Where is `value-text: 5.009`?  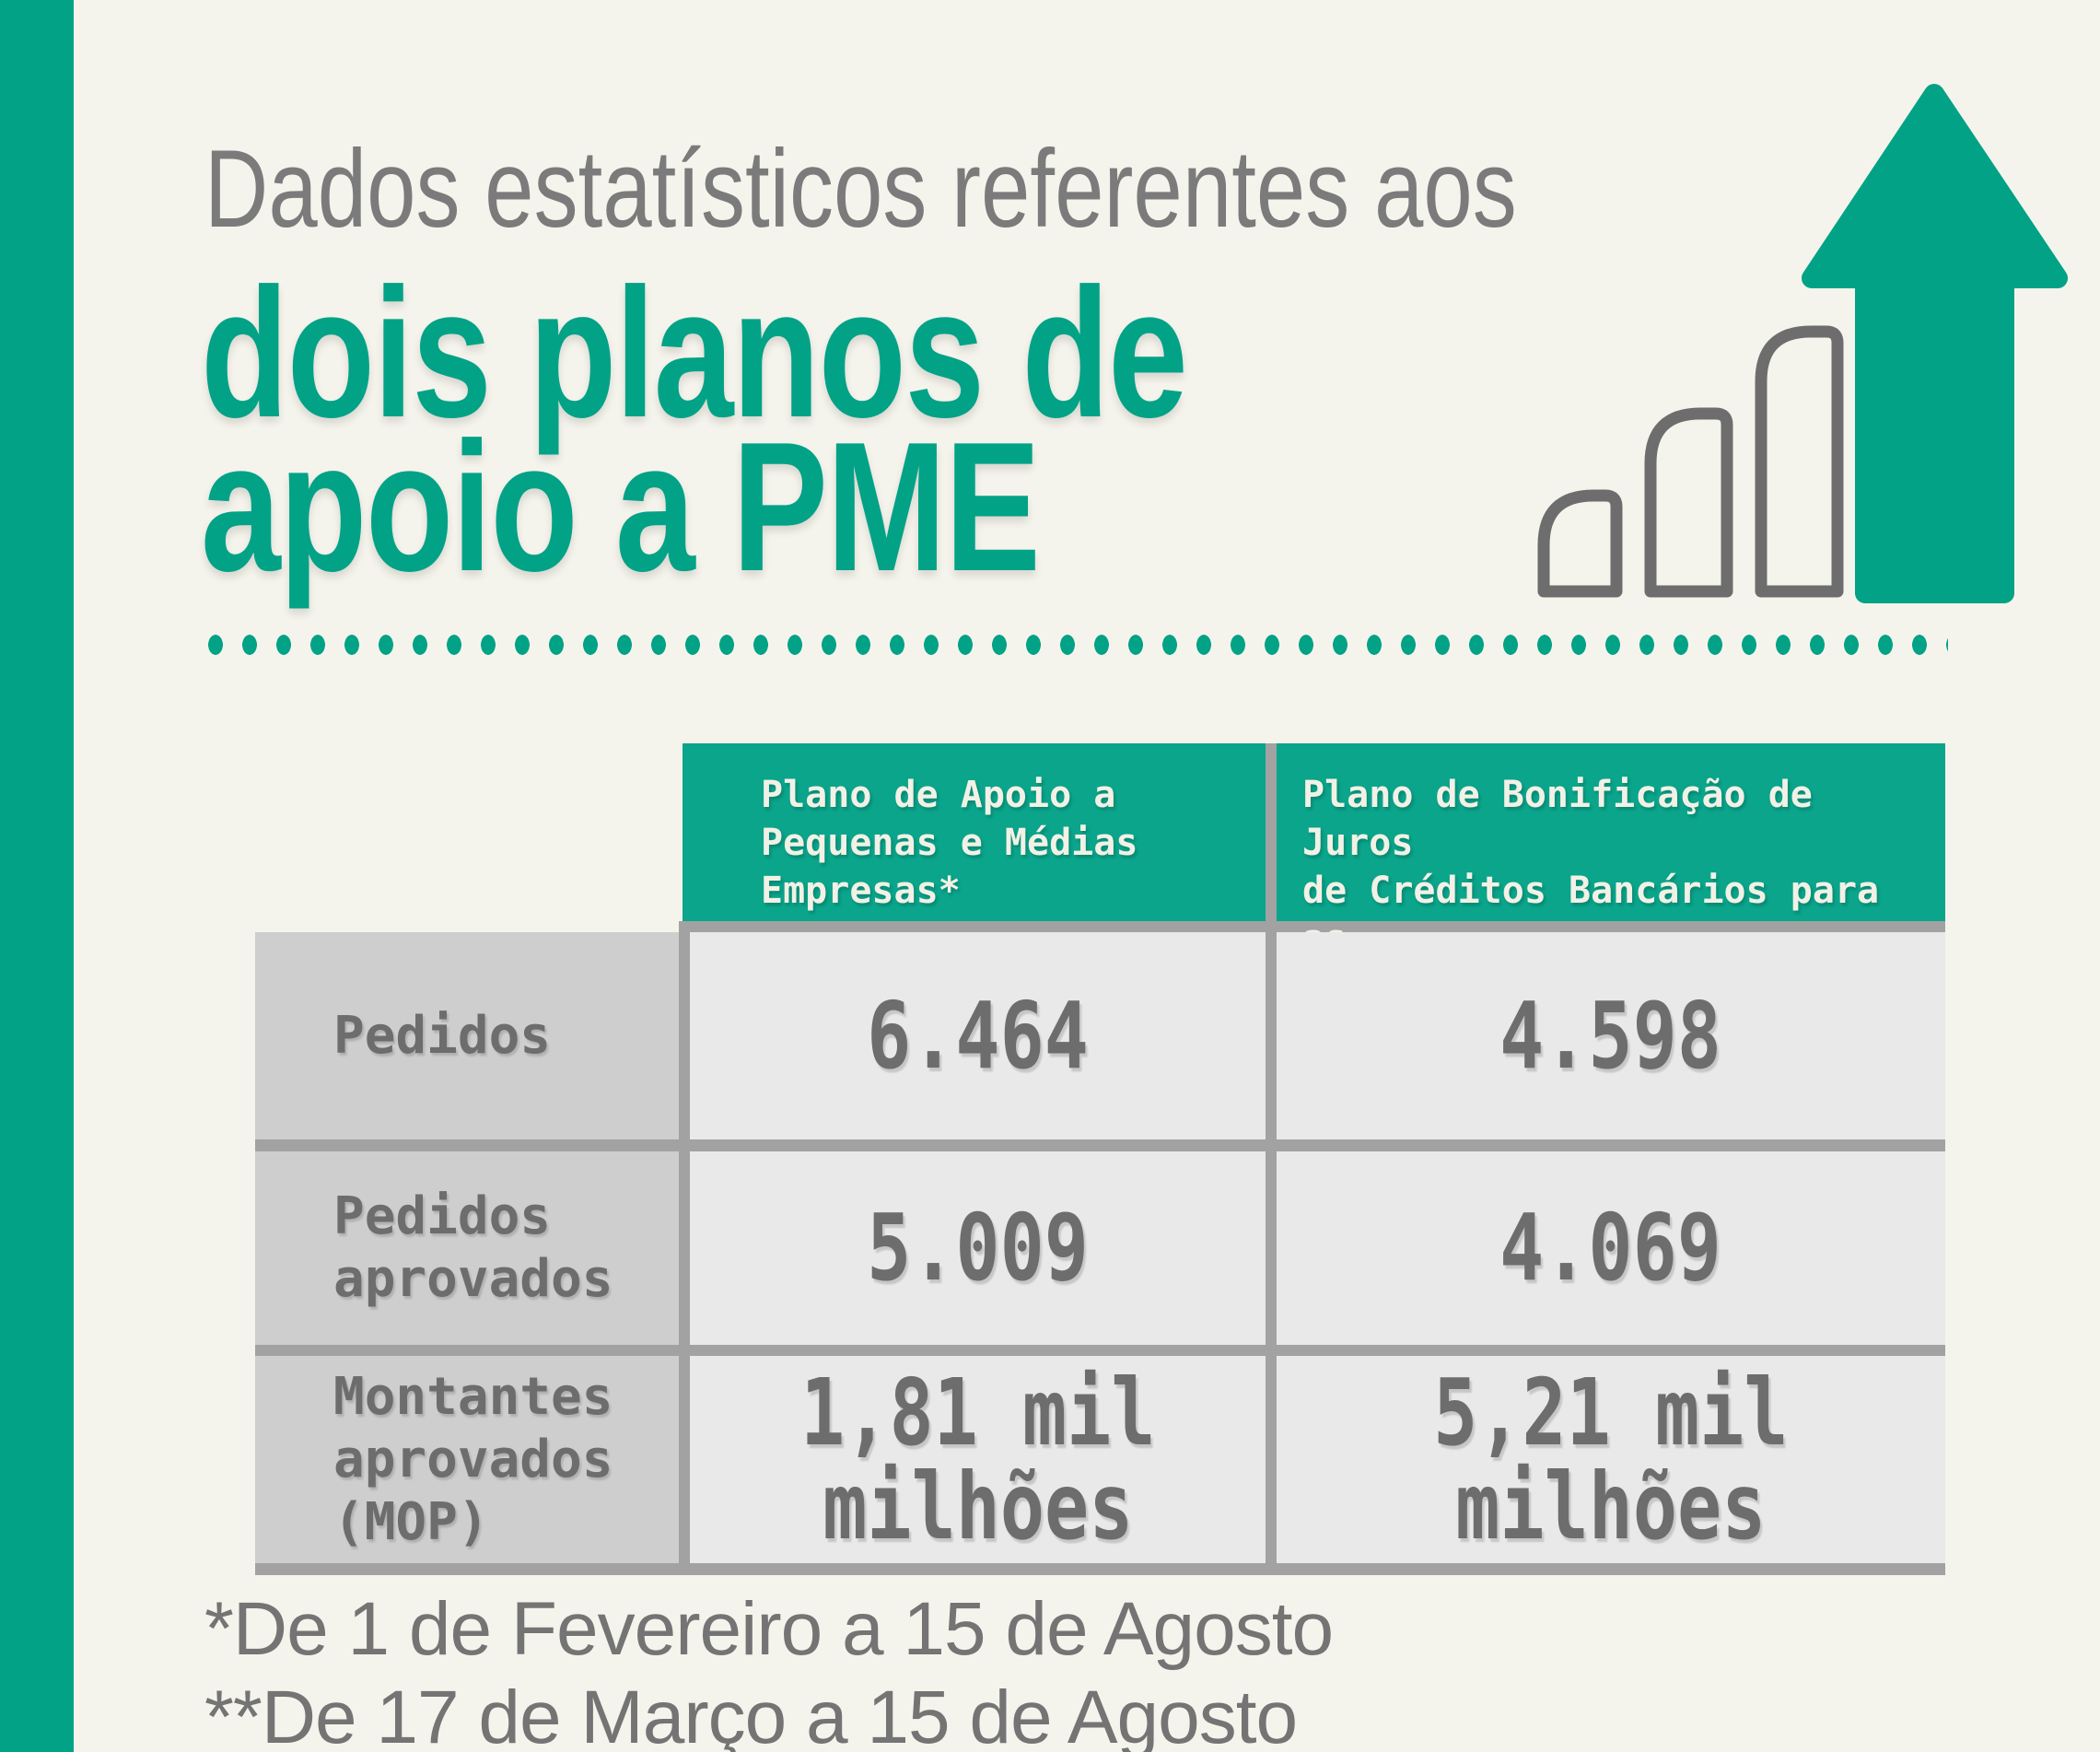
value-text: 5.009 is located at coordinates (978, 1248).